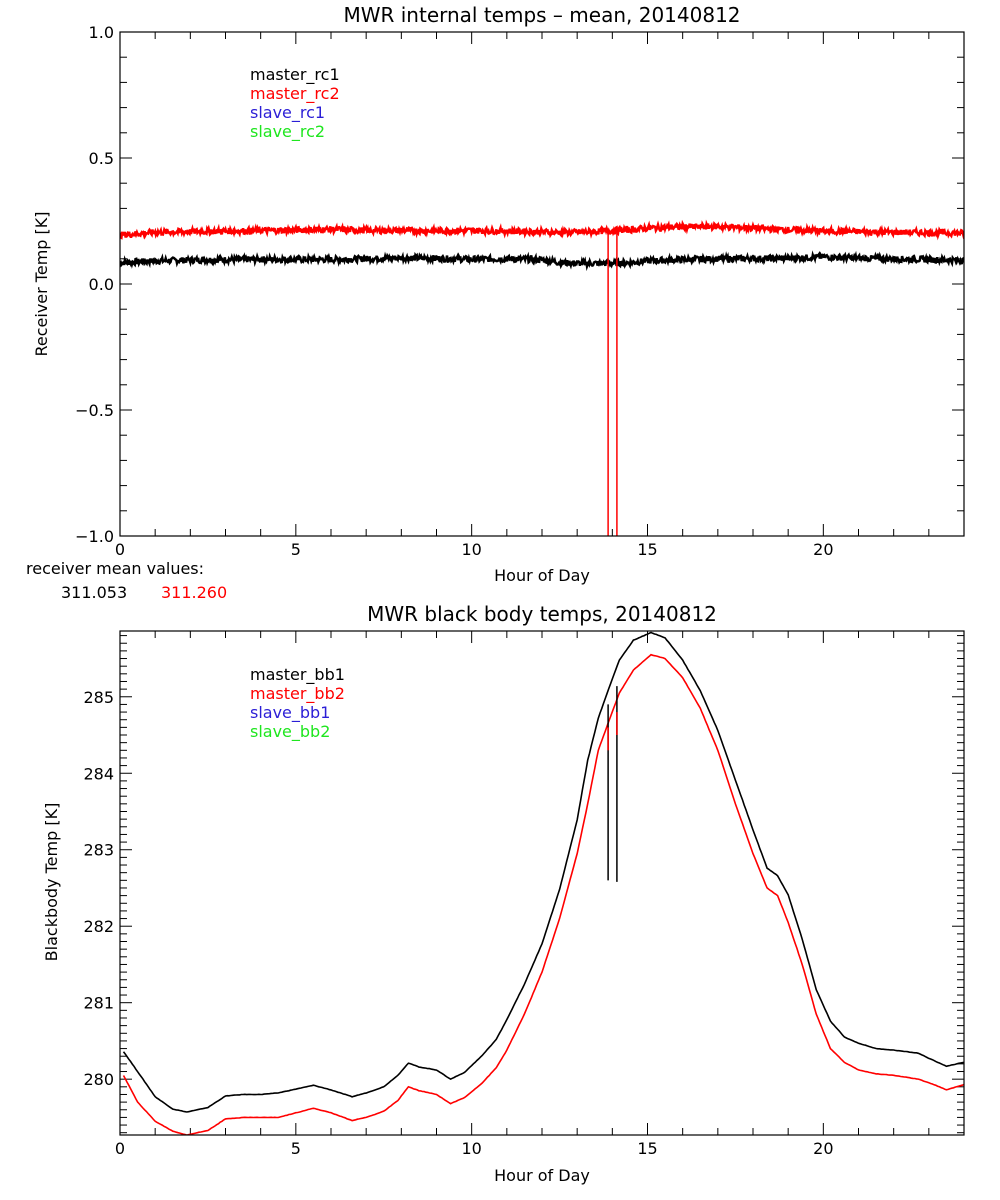 This screenshot has height=1200, width=1000. I want to click on legend-entry: slave_rc2, so click(287, 132).